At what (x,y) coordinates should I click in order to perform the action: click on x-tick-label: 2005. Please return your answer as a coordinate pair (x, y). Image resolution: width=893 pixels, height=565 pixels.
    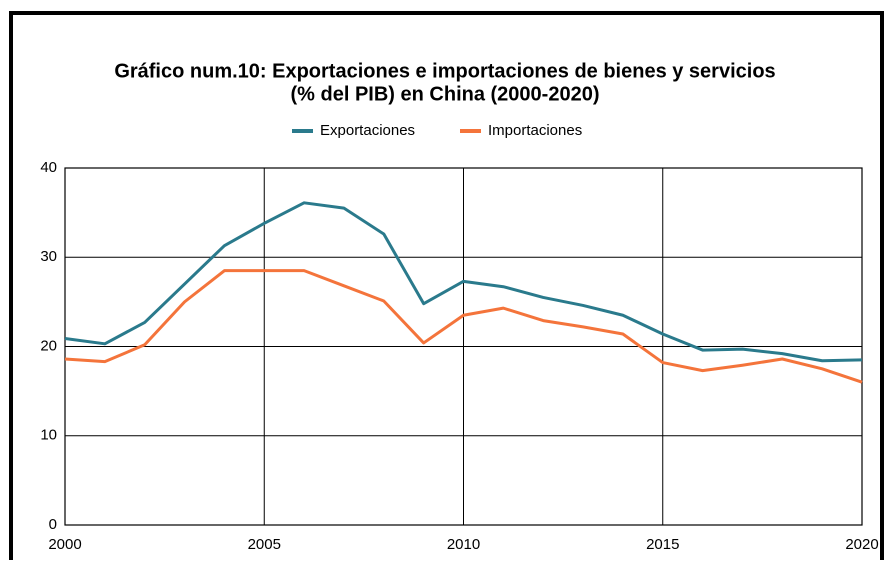
    Looking at the image, I should click on (264, 544).